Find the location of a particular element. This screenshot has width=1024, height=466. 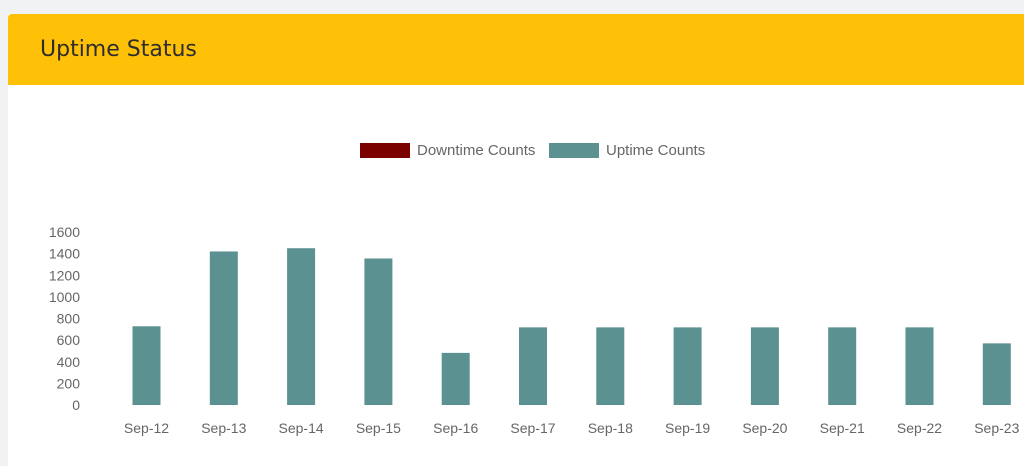

x-tick-label: Sep-14 is located at coordinates (301, 428).